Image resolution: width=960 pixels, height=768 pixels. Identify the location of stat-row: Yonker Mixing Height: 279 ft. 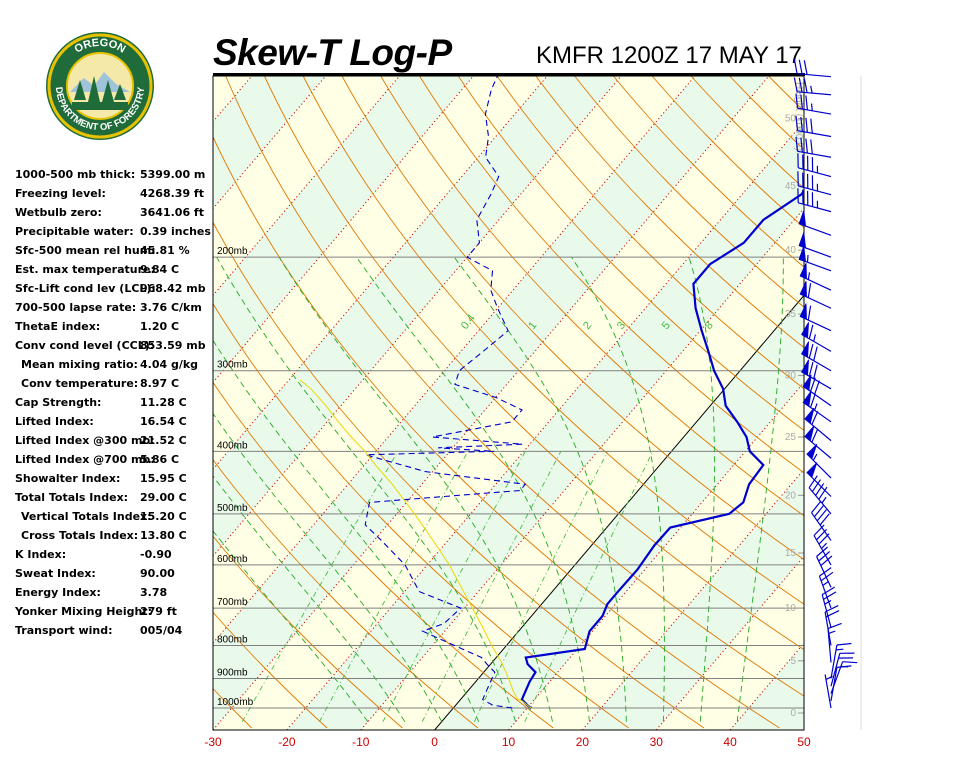
(115, 614).